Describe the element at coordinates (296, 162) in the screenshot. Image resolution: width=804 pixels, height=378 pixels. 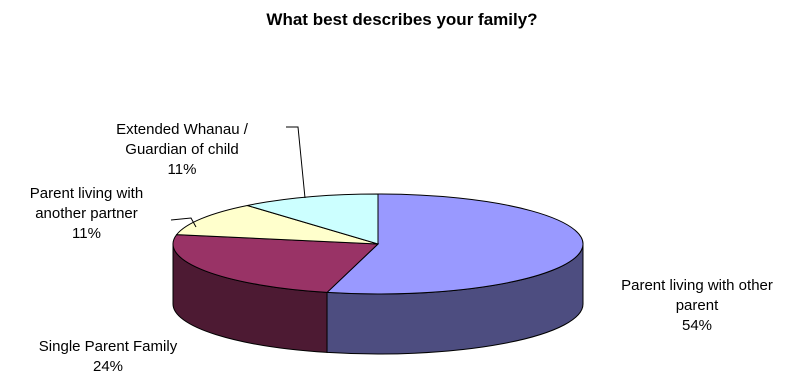
I see `leader-line-extended-whanau` at that location.